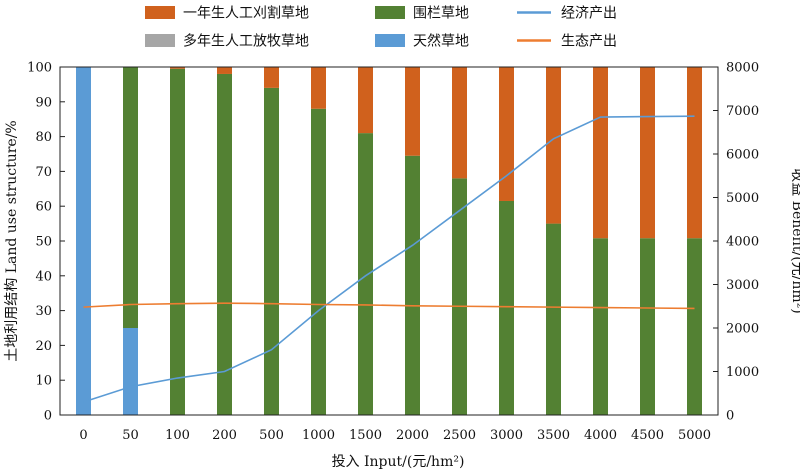 Image resolution: width=800 pixels, height=471 pixels. Describe the element at coordinates (647, 435) in the screenshot. I see `x-tick-label: 4500` at that location.